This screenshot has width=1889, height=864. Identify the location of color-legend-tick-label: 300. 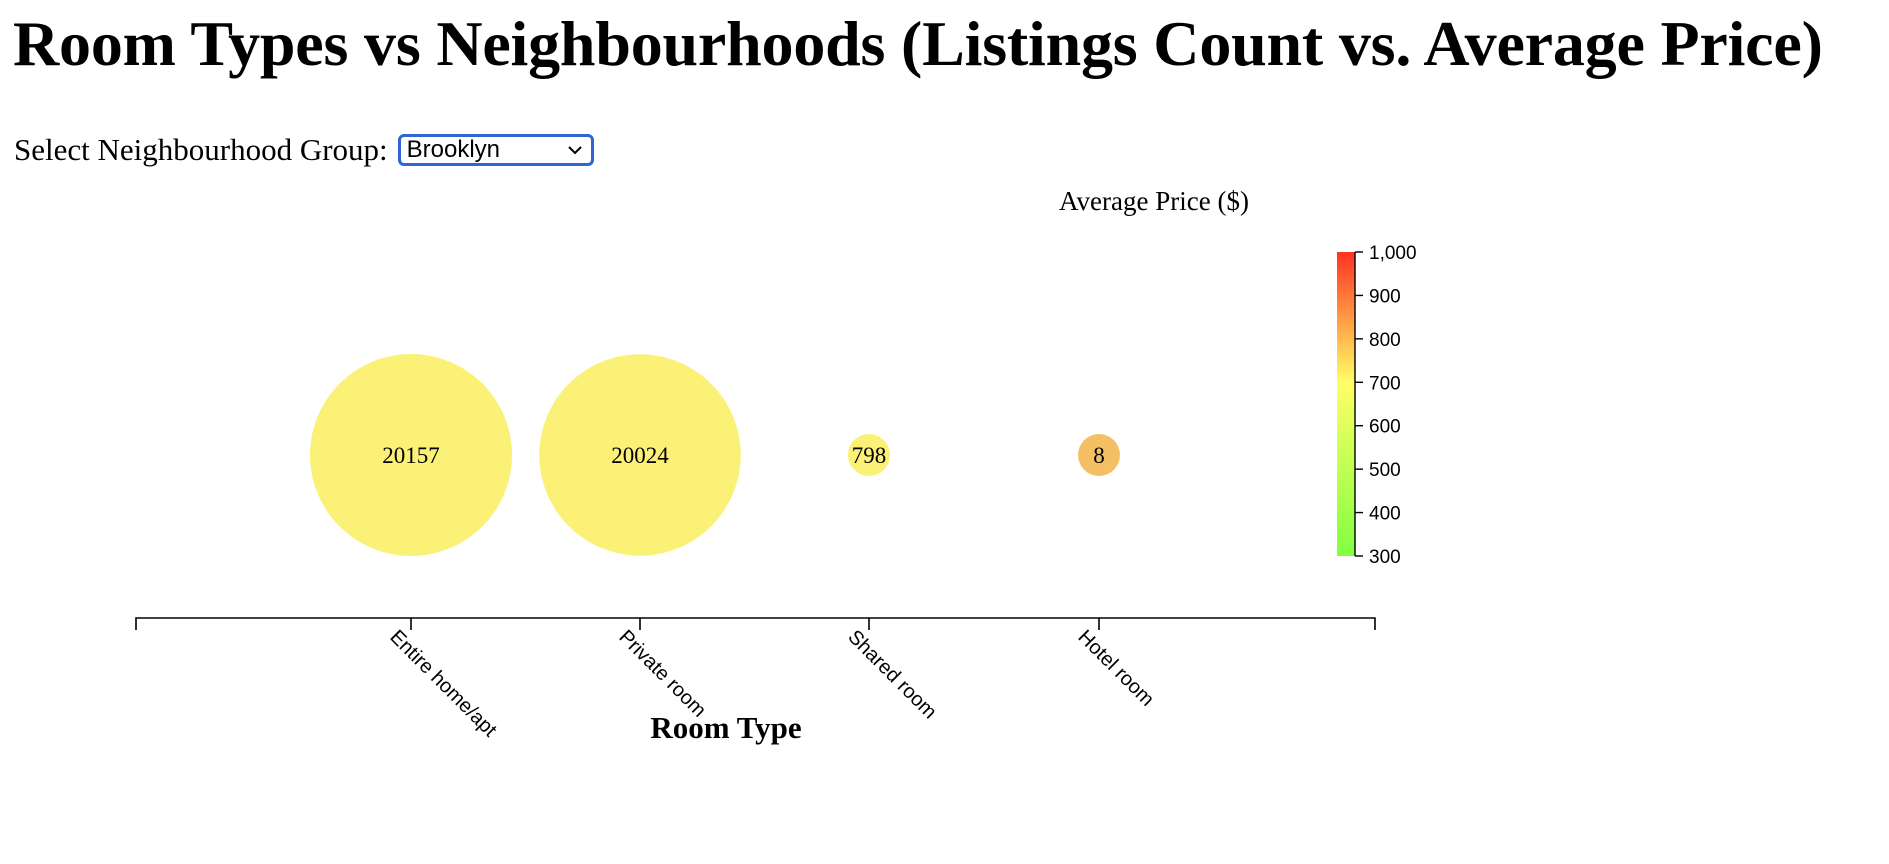
(1385, 557).